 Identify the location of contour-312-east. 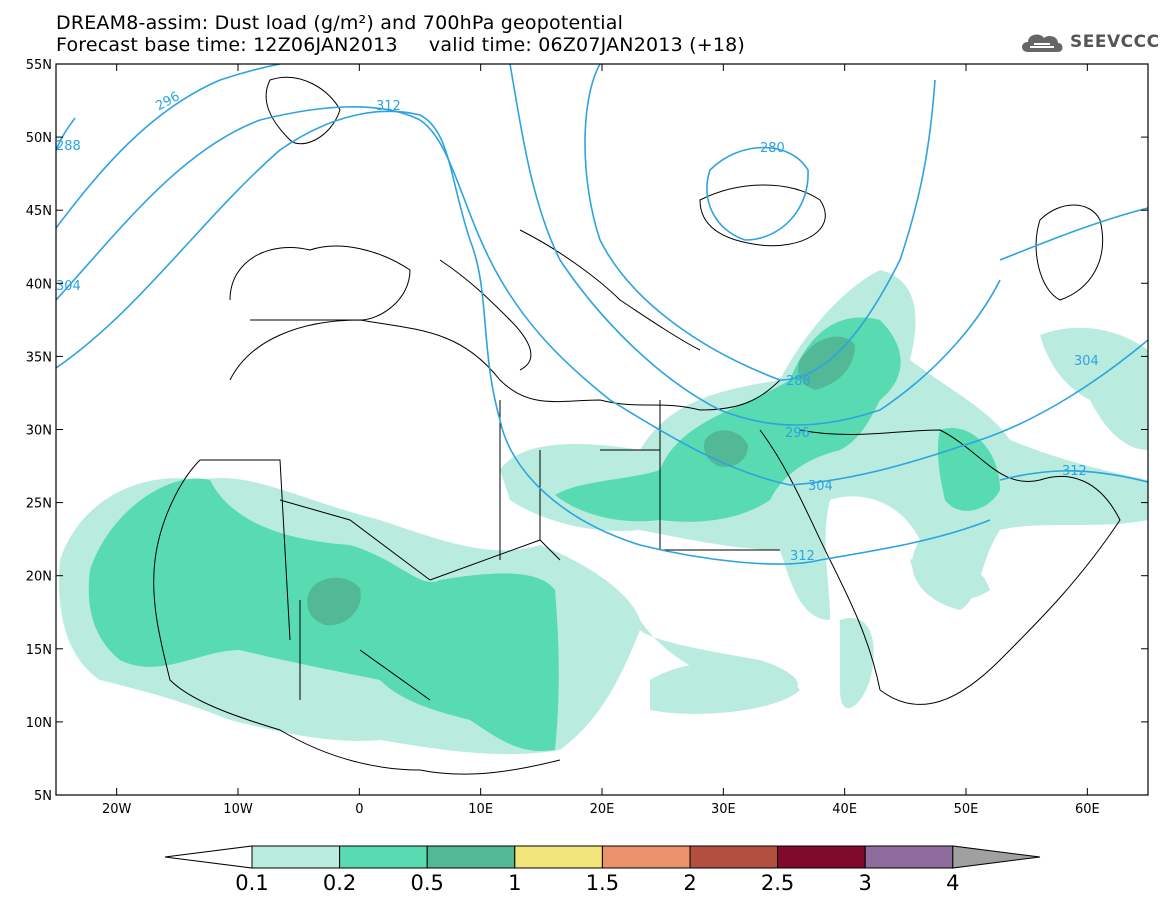
(1073, 234).